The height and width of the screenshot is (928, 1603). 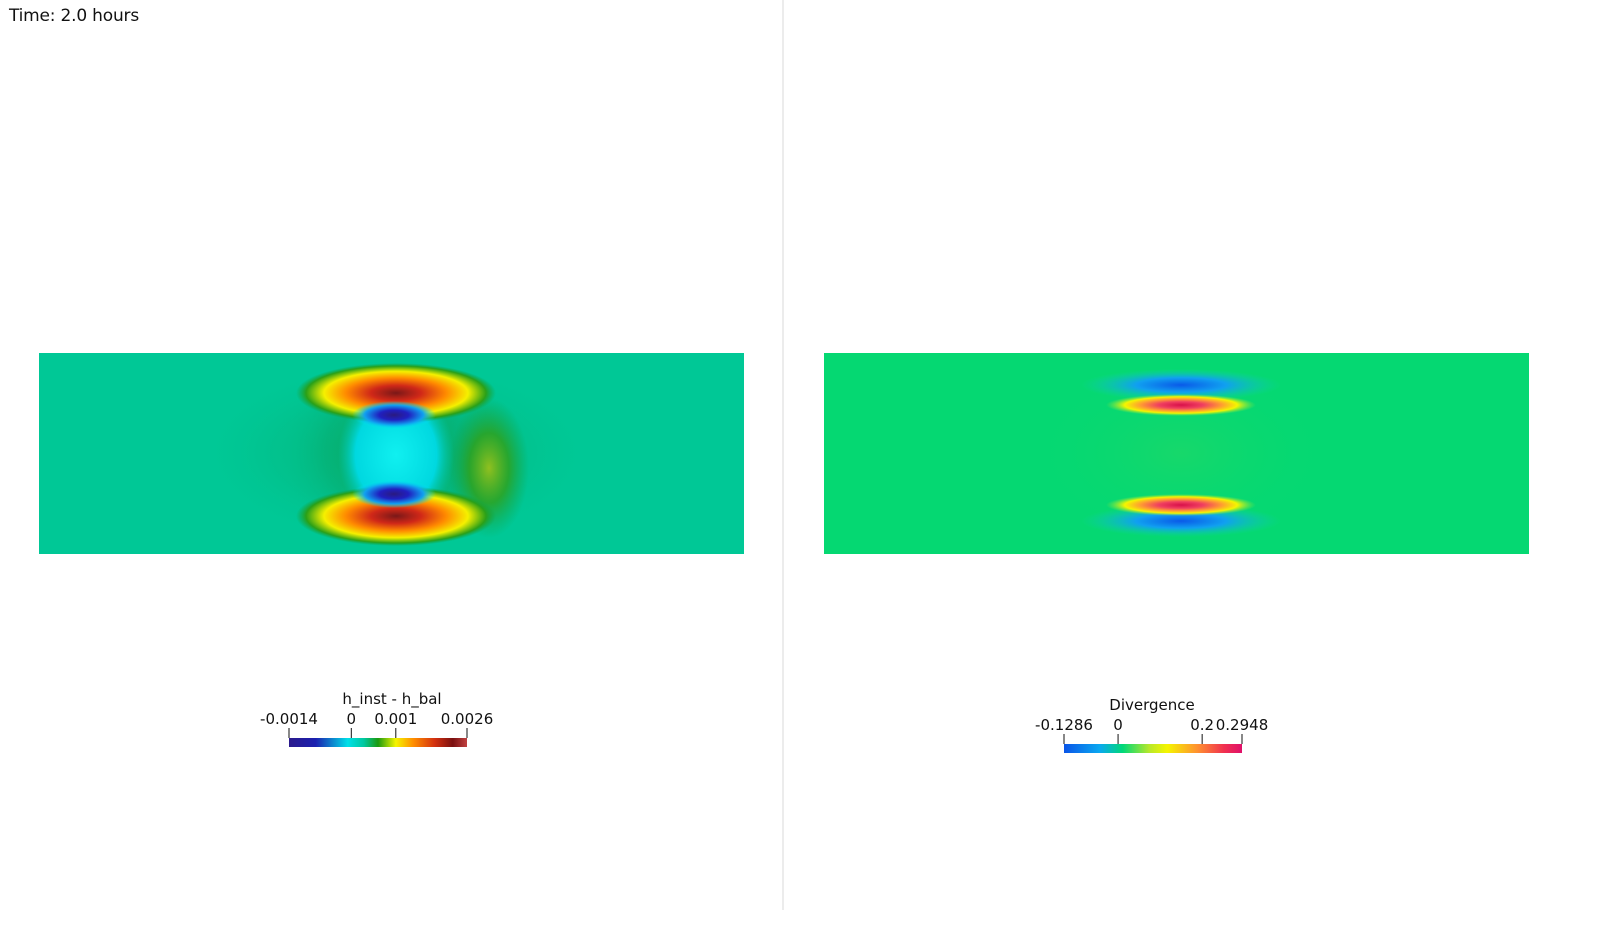 I want to click on time-label: Time: 2.0 hours, so click(x=74, y=16).